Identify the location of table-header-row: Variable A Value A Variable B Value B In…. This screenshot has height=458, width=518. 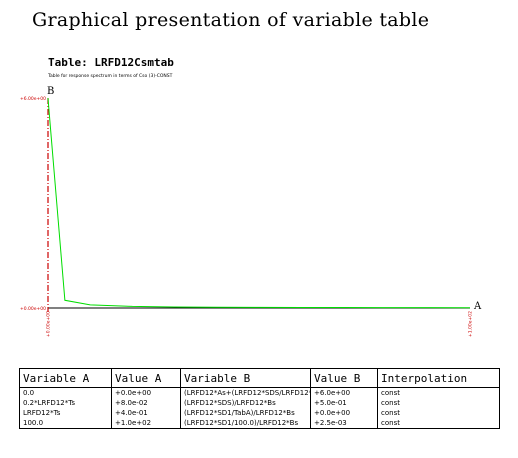
(259, 378).